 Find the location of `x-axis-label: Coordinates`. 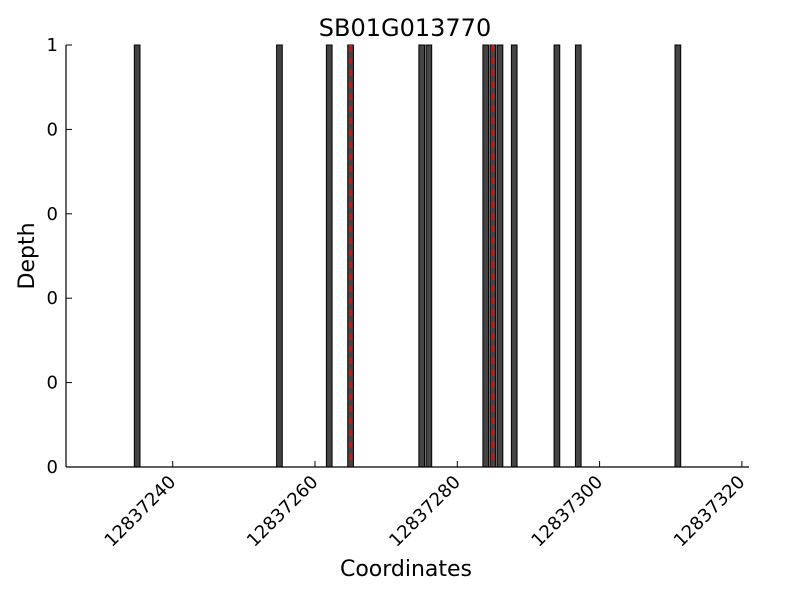

x-axis-label: Coordinates is located at coordinates (406, 569).